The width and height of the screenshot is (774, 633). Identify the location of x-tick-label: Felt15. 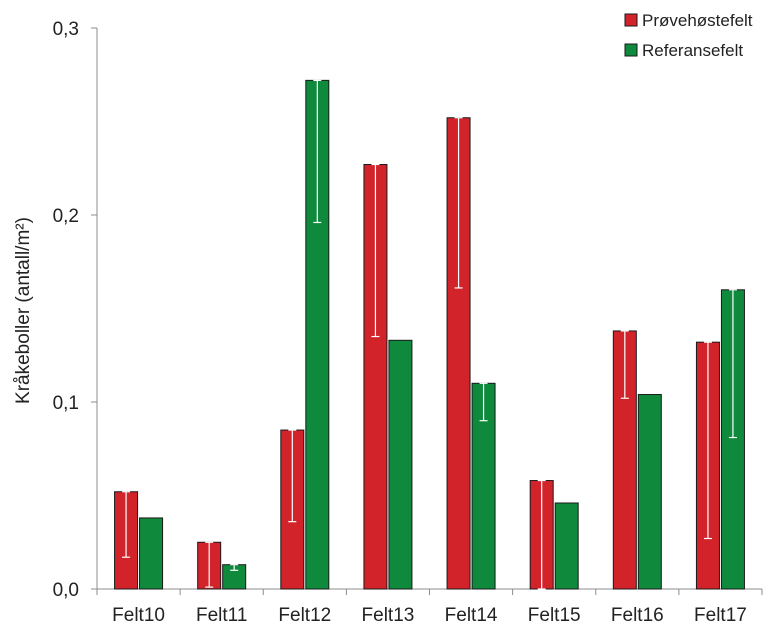
(554, 615).